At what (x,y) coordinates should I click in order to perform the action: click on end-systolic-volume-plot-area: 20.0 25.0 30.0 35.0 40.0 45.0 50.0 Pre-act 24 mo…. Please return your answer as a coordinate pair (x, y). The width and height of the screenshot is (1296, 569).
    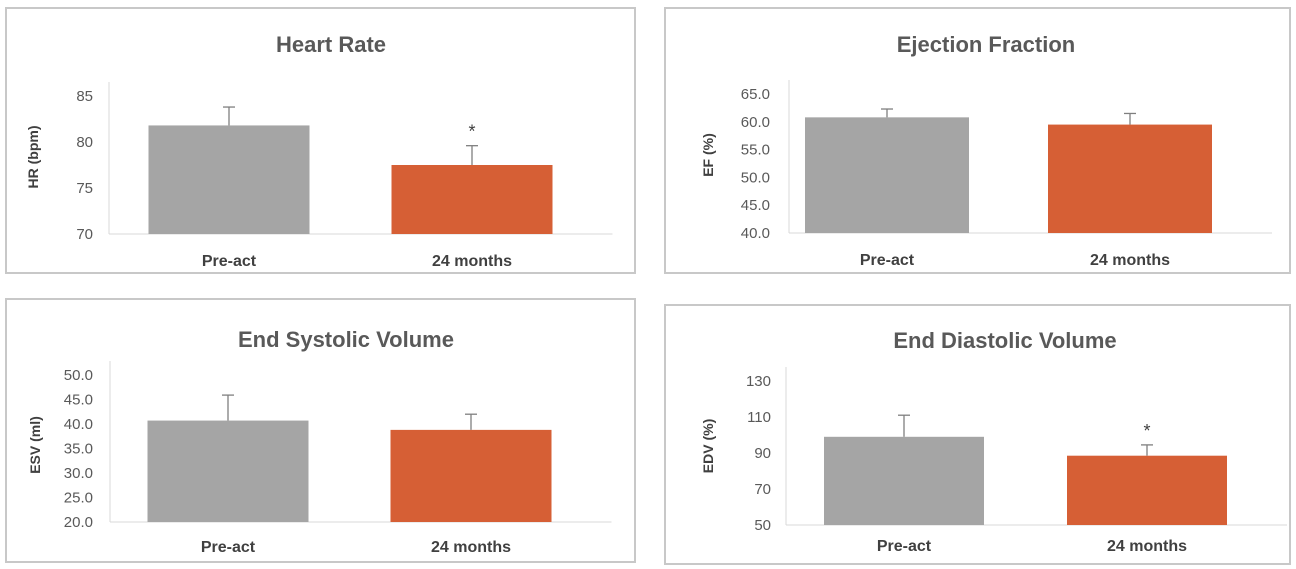
    Looking at the image, I should click on (338, 458).